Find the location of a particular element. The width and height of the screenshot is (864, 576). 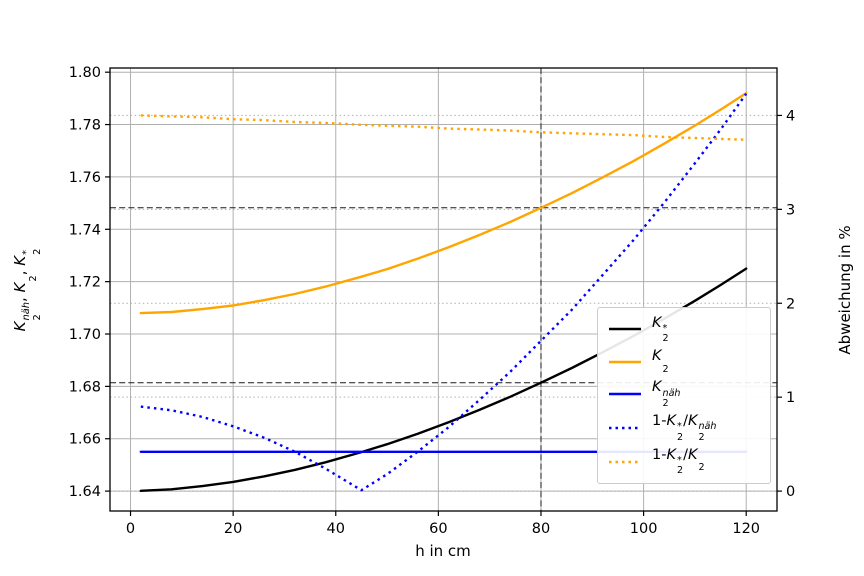

y-tick-label-left: 1.66 is located at coordinates (85, 440).